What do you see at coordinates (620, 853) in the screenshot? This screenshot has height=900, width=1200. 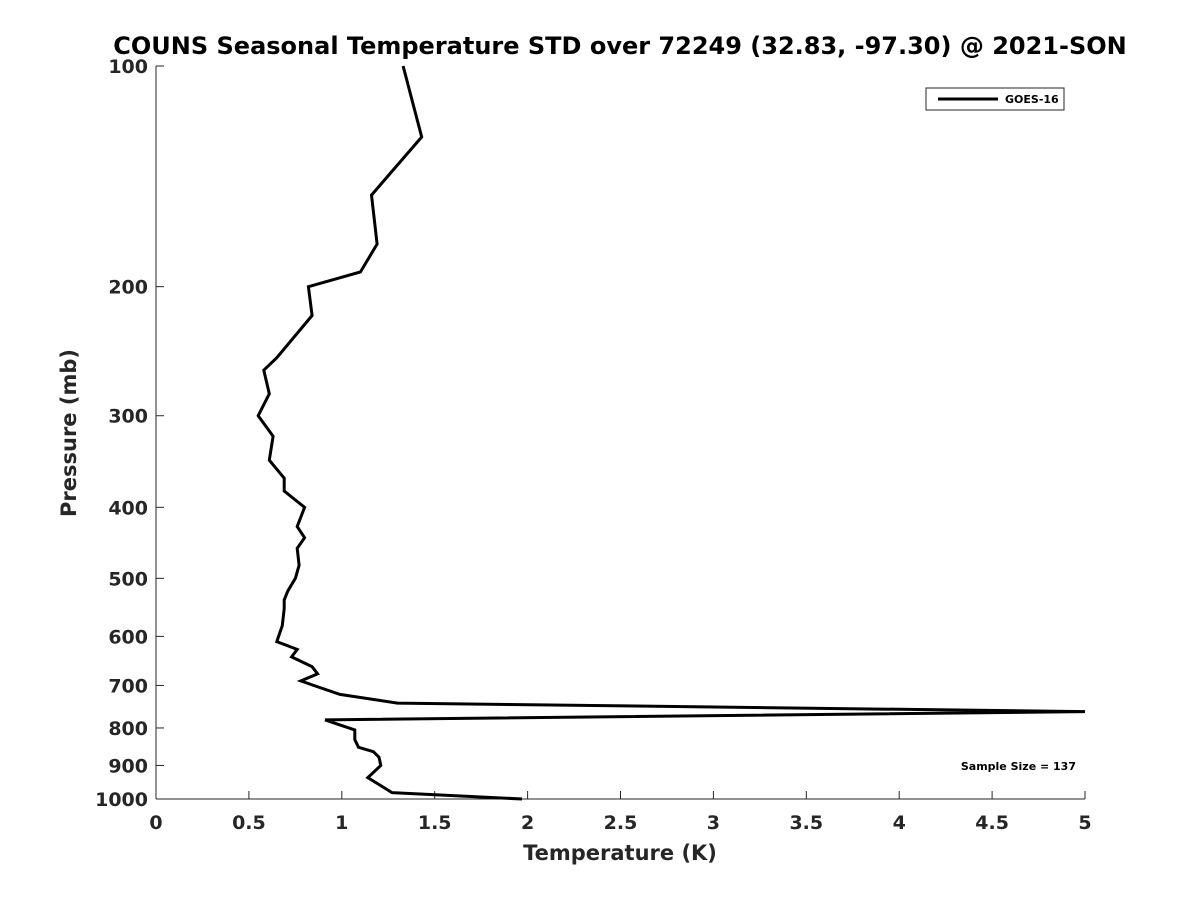 I see `x-axis-label: Temperature (K)` at bounding box center [620, 853].